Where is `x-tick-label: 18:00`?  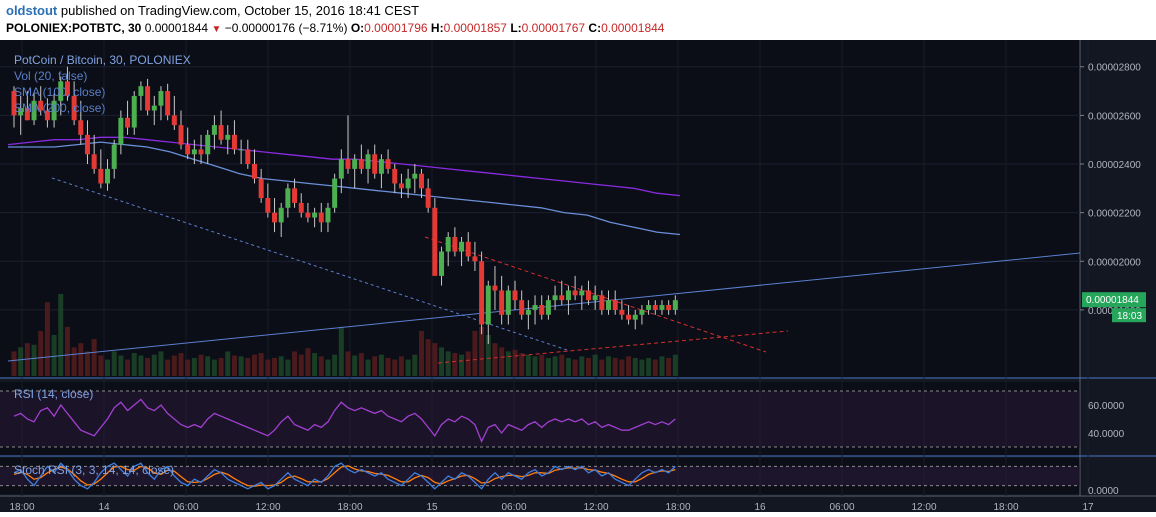
x-tick-label: 18:00 is located at coordinates (1005, 507).